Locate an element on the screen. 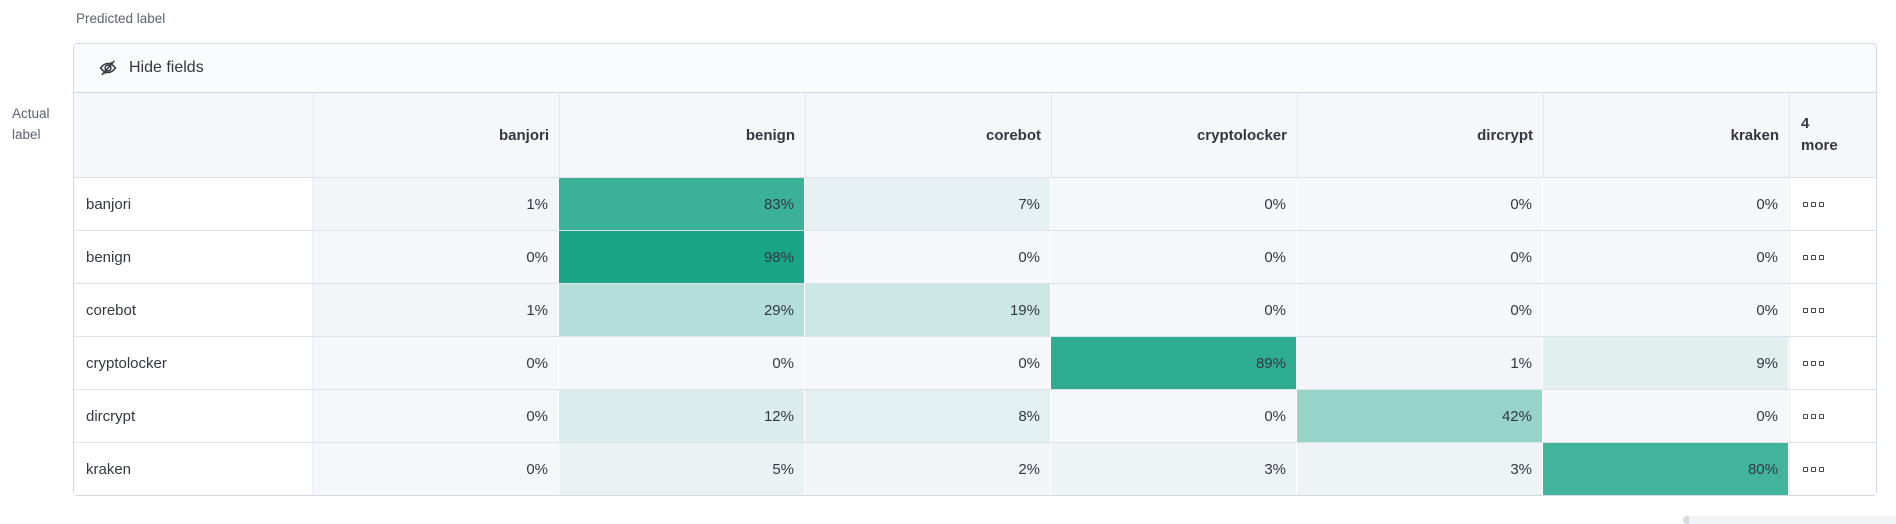  matrix-cell: 7% is located at coordinates (928, 204).